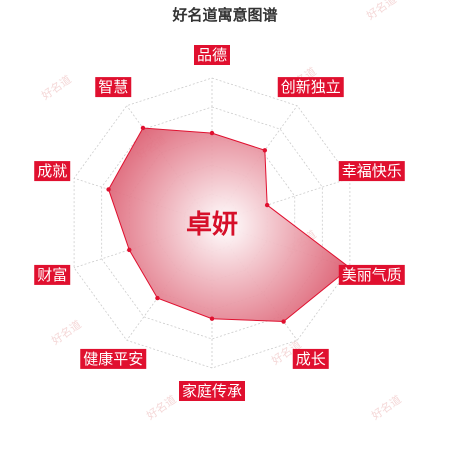  I want to click on axis-label: 创新独立, so click(311, 87).